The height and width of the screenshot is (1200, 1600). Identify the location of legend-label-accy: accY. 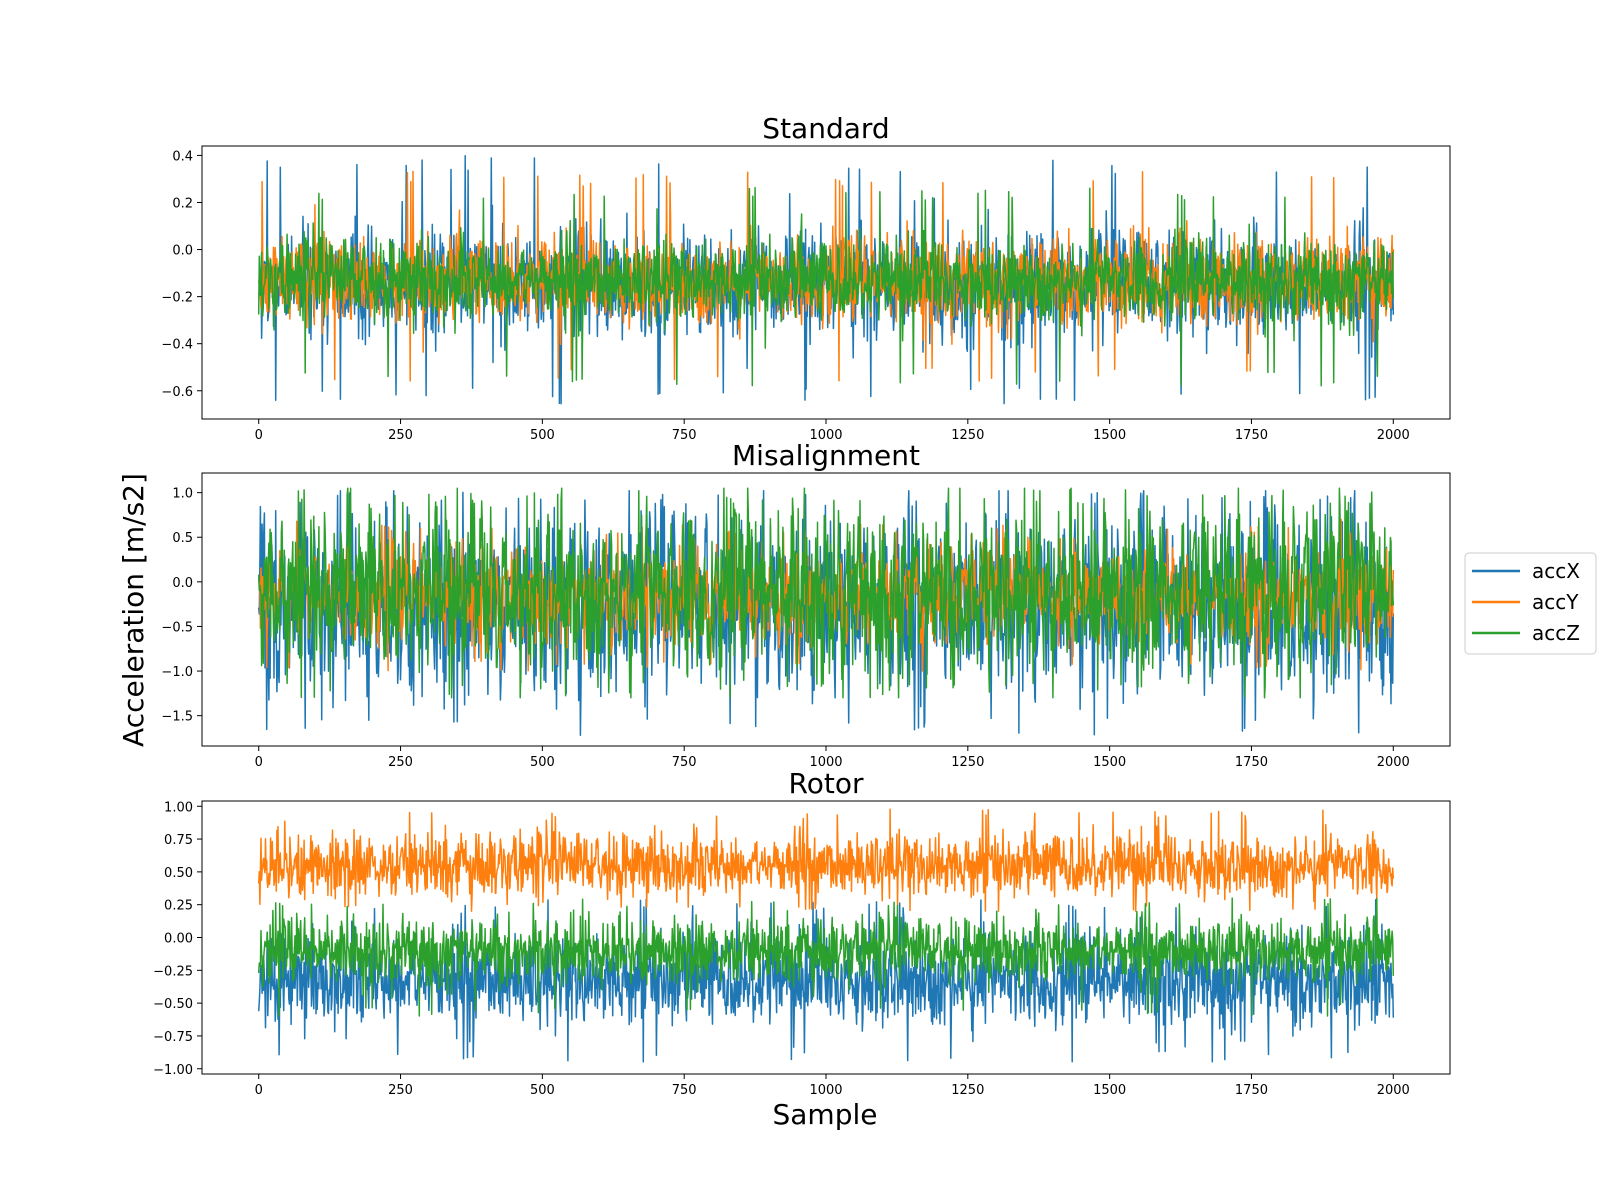
(1555, 602).